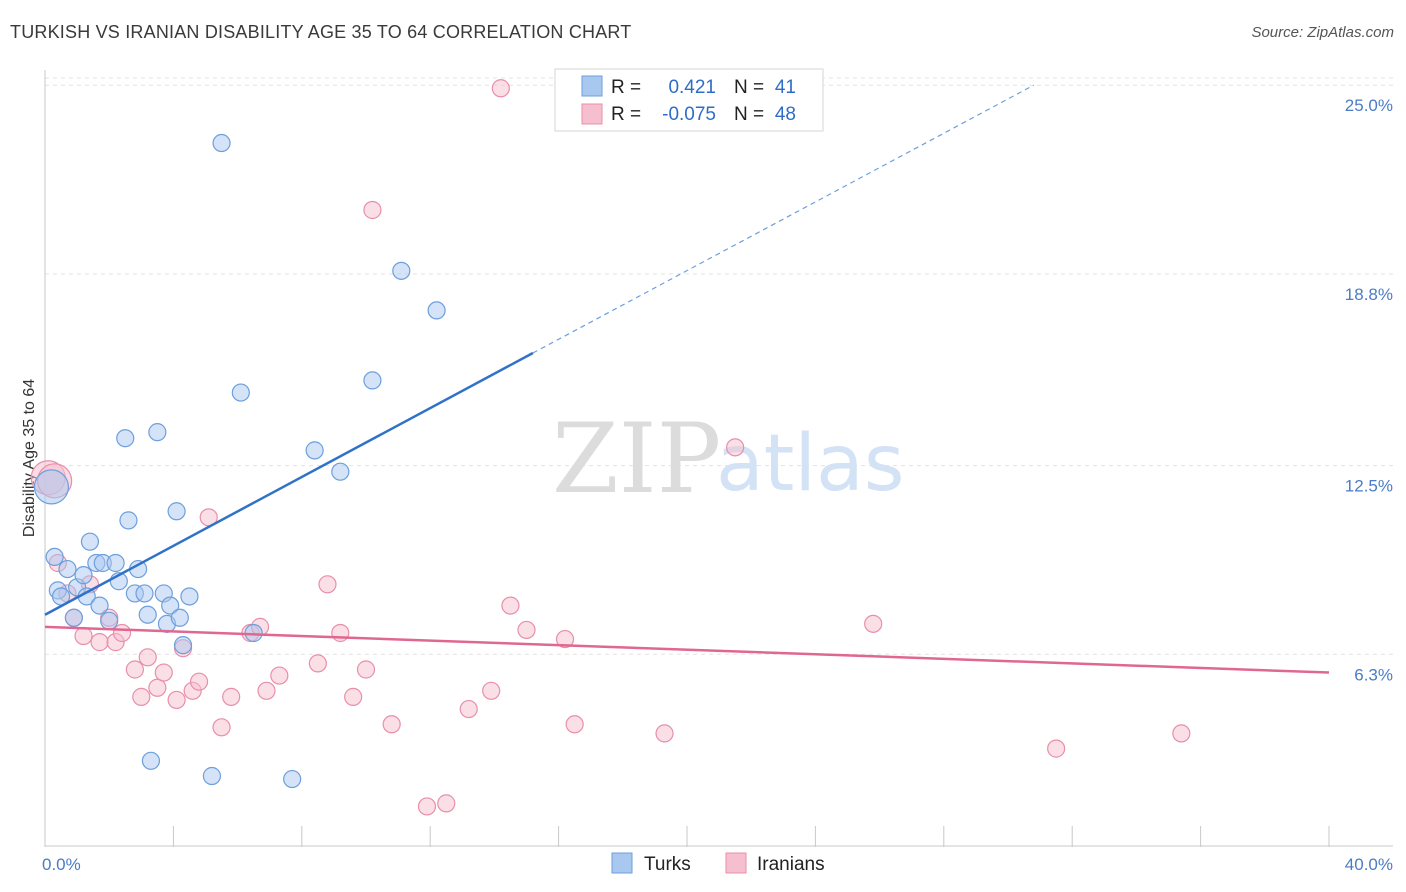  What do you see at coordinates (749, 114) in the screenshot?
I see `iranians-n-label: N =` at bounding box center [749, 114].